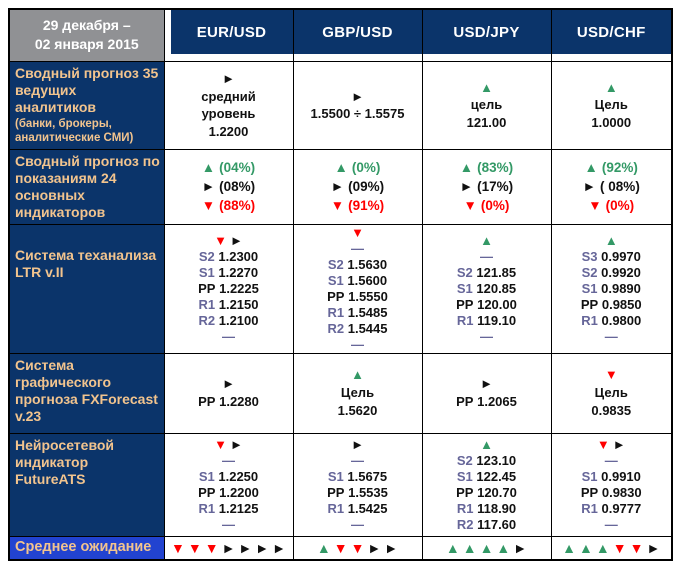 The height and width of the screenshot is (567, 679). I want to click on forecast-line: ▼ (0%), so click(611, 205).